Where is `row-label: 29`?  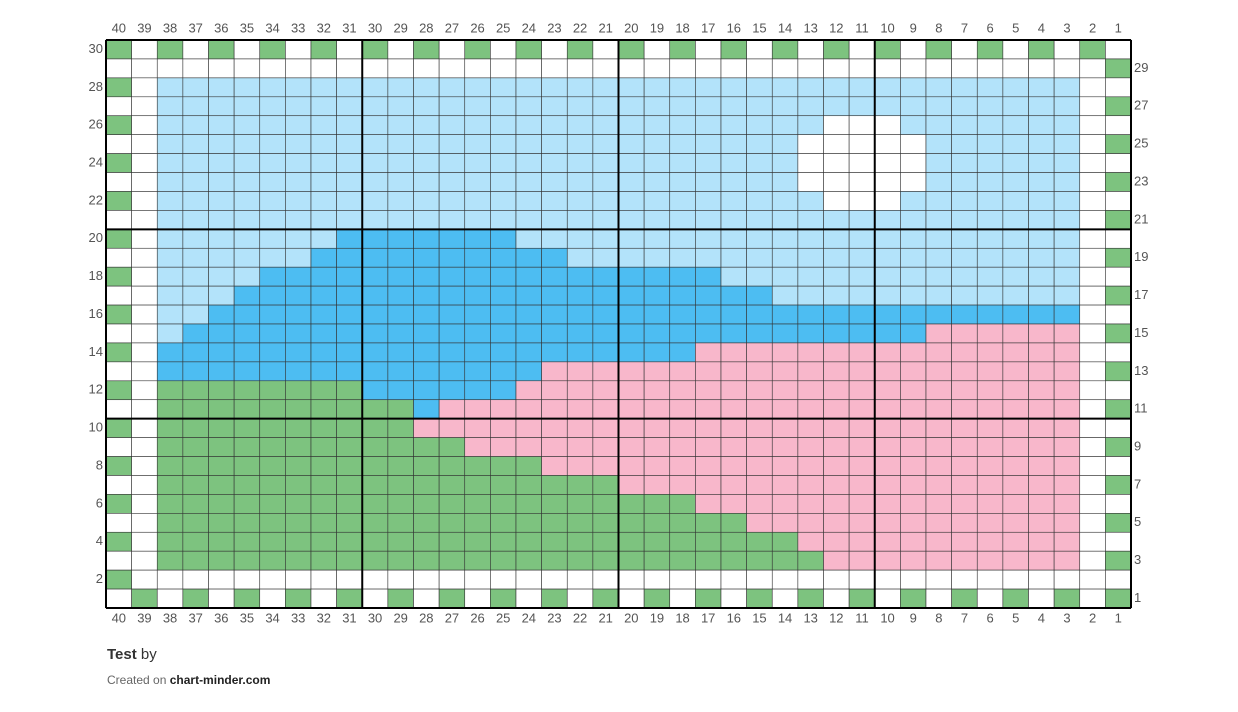
row-label: 29 is located at coordinates (1141, 67).